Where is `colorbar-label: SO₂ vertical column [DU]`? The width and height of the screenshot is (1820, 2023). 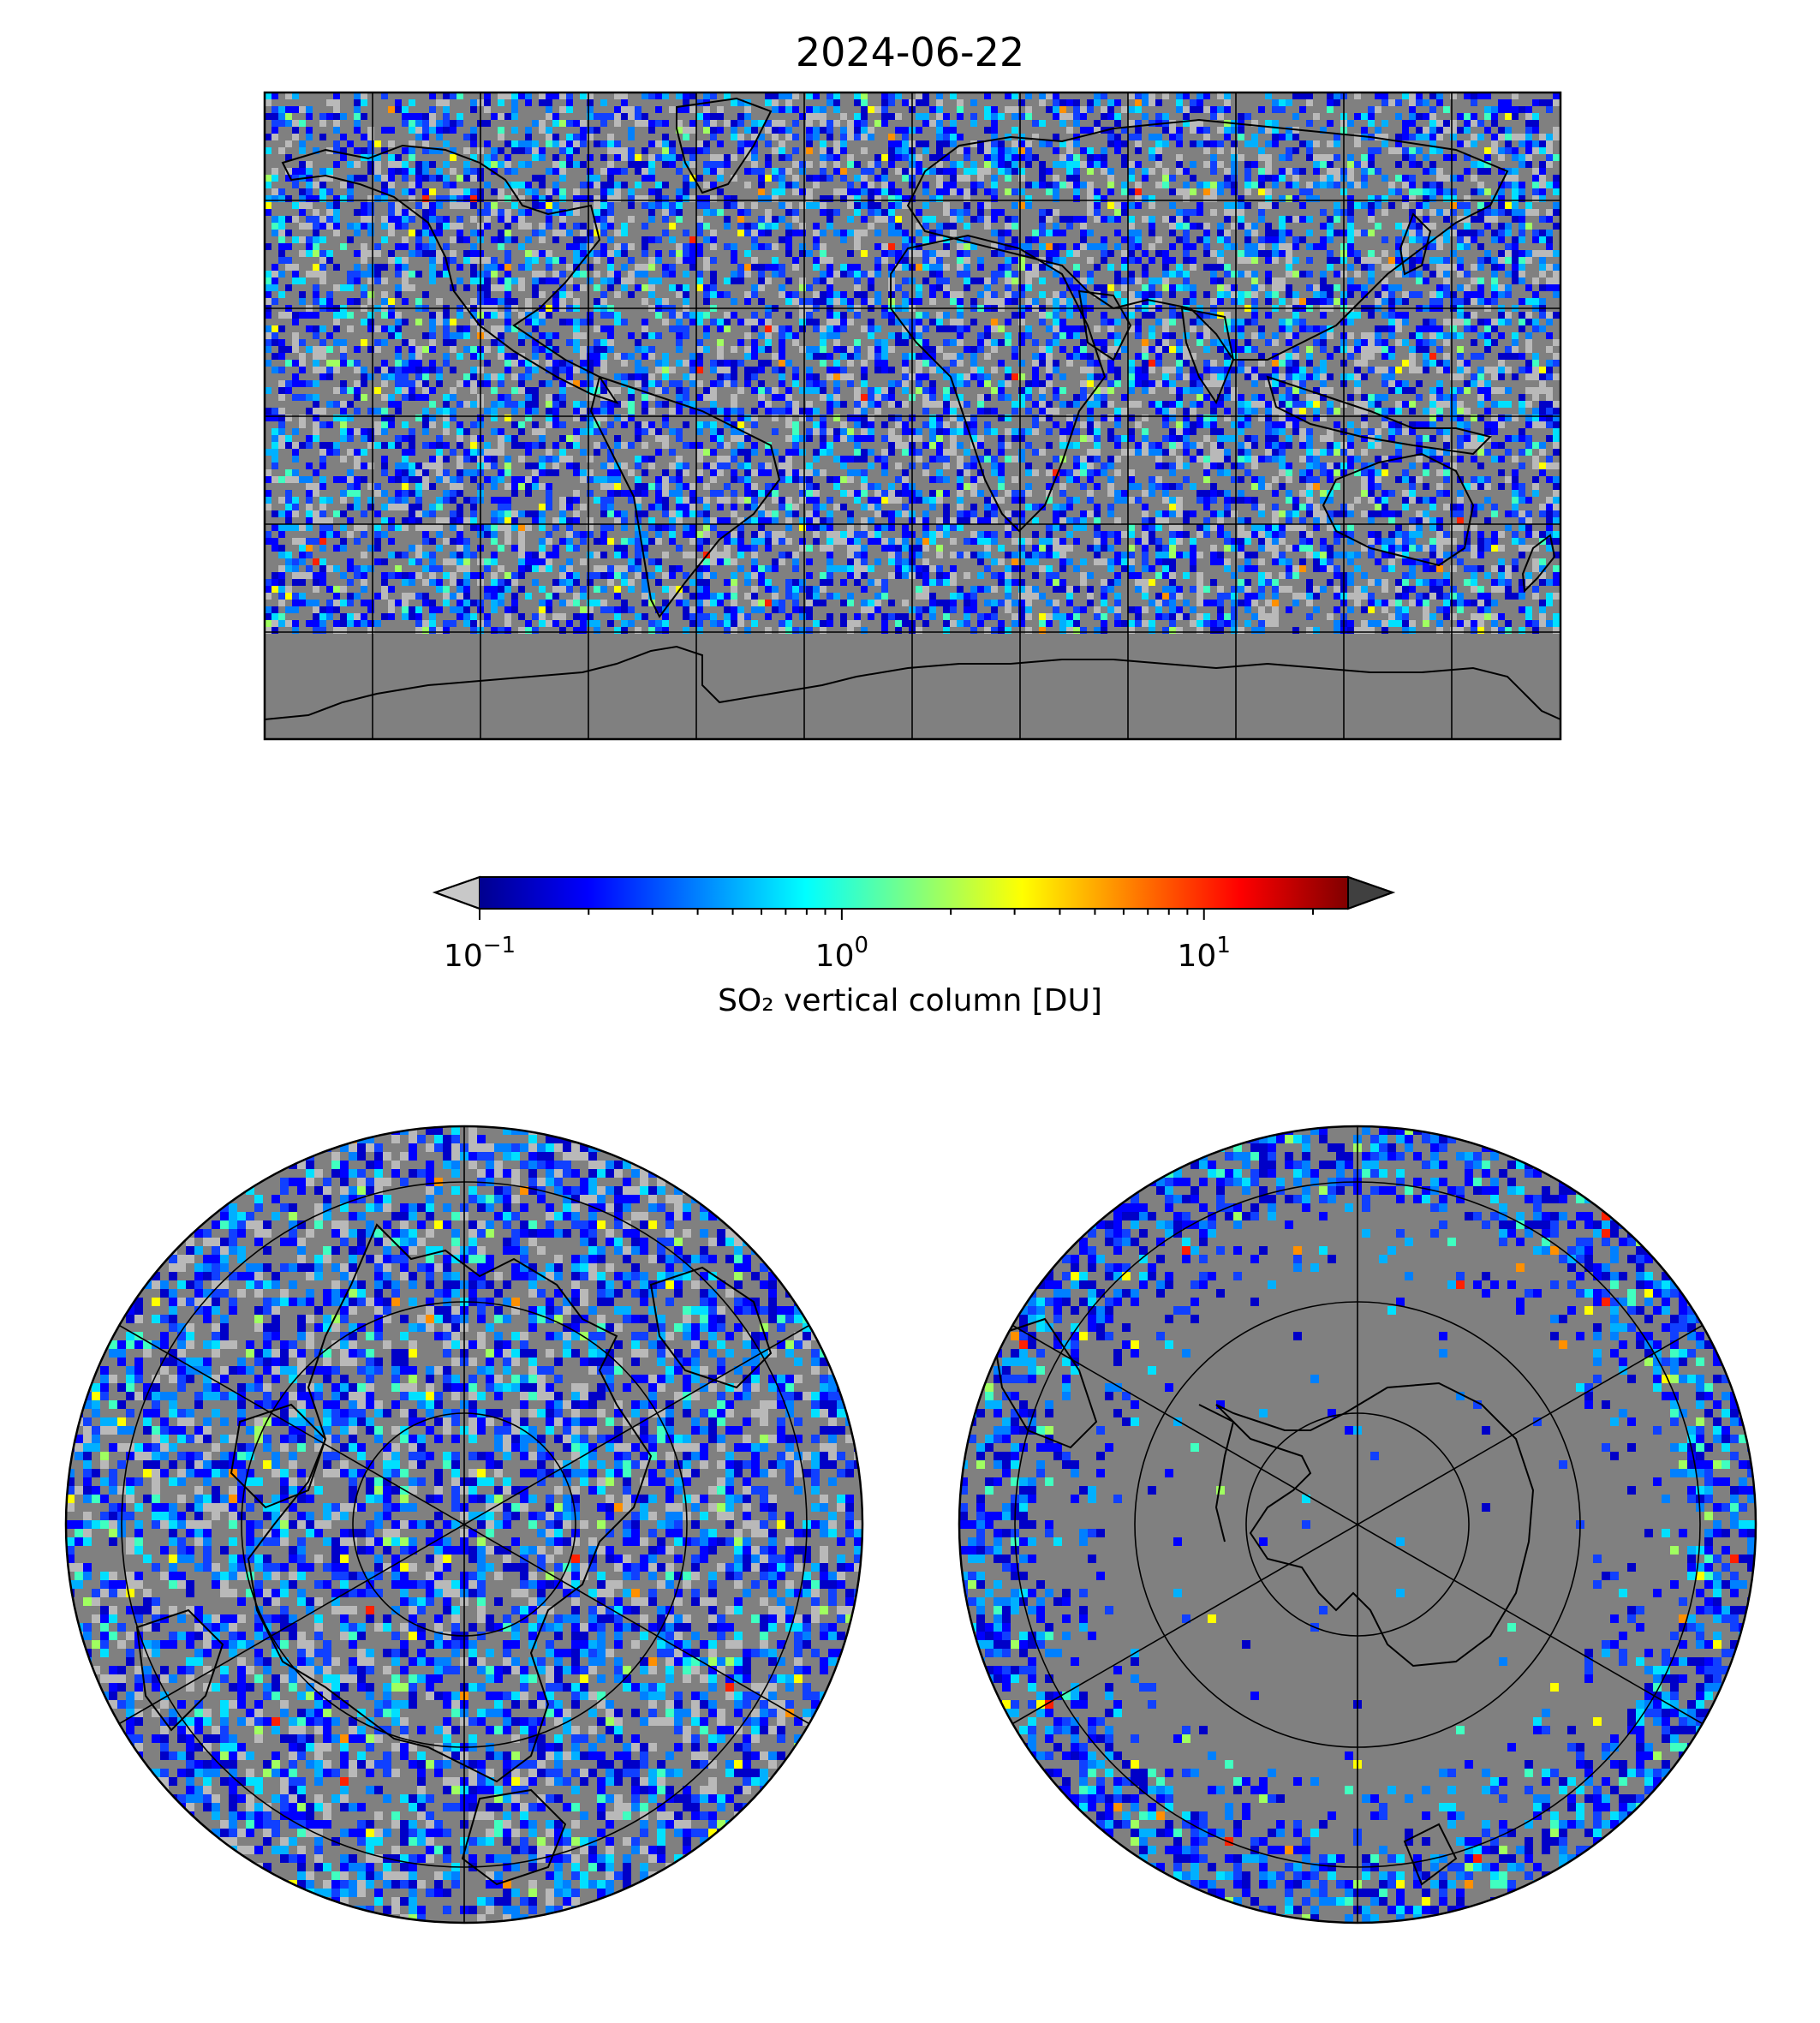 colorbar-label: SO₂ vertical column [DU] is located at coordinates (910, 1001).